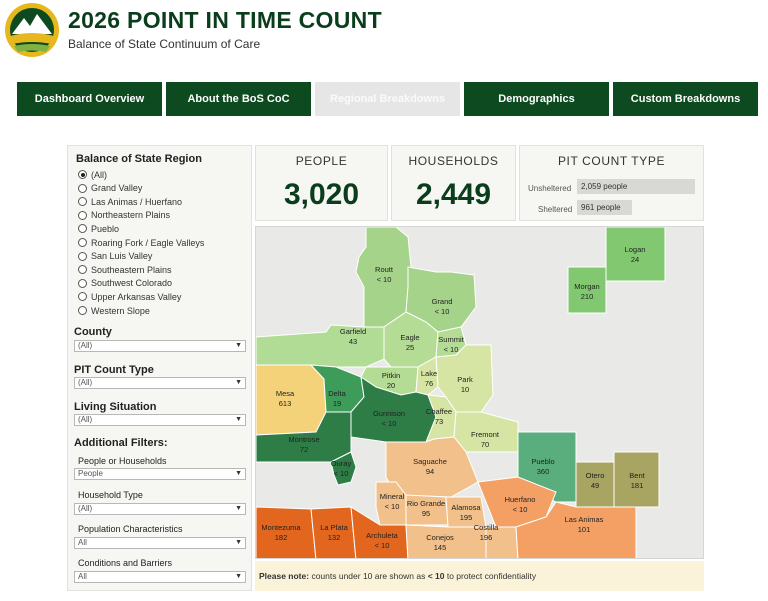 The width and height of the screenshot is (768, 601). What do you see at coordinates (164, 44) in the screenshot?
I see `page-subtitle: Balance of State Continuum of Care` at bounding box center [164, 44].